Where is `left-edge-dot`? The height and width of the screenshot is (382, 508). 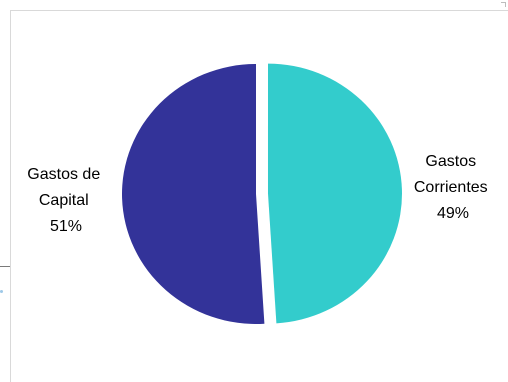
left-edge-dot is located at coordinates (1, 291).